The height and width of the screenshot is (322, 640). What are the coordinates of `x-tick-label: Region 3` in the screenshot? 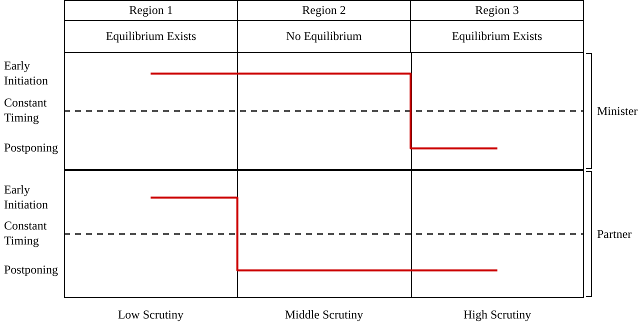 It's located at (497, 10).